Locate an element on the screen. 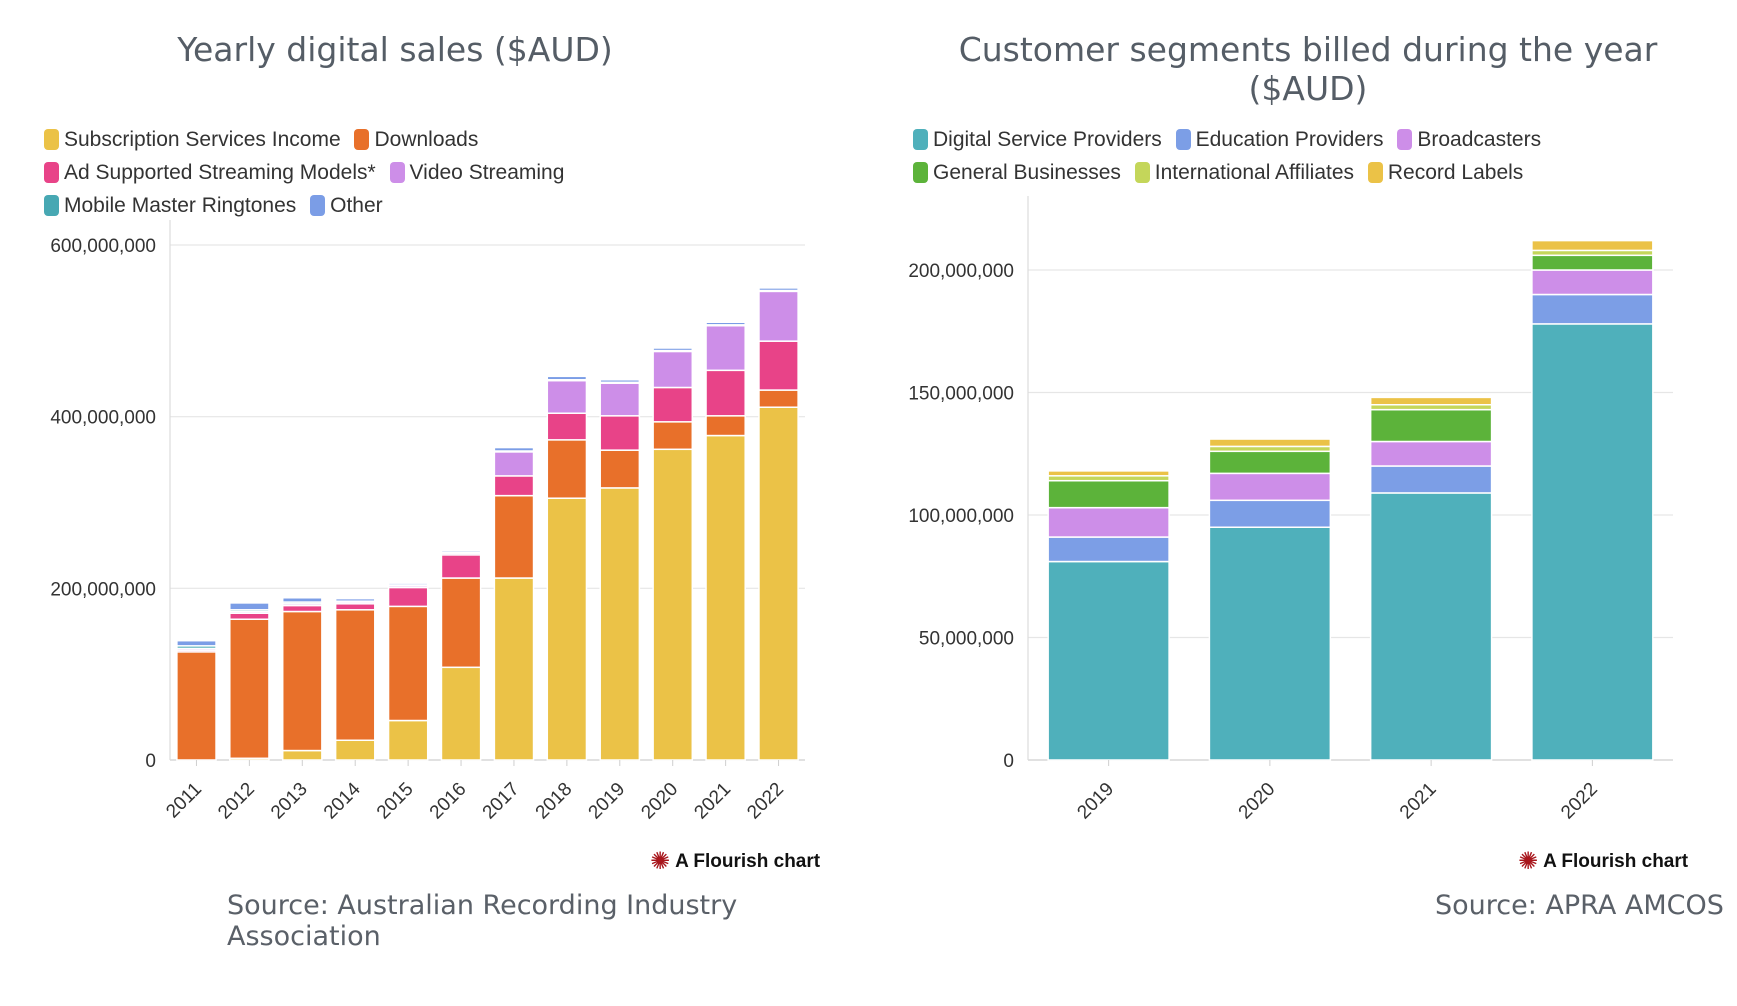 This screenshot has width=1737, height=1006. left-xtick-label: 2016 is located at coordinates (448, 801).